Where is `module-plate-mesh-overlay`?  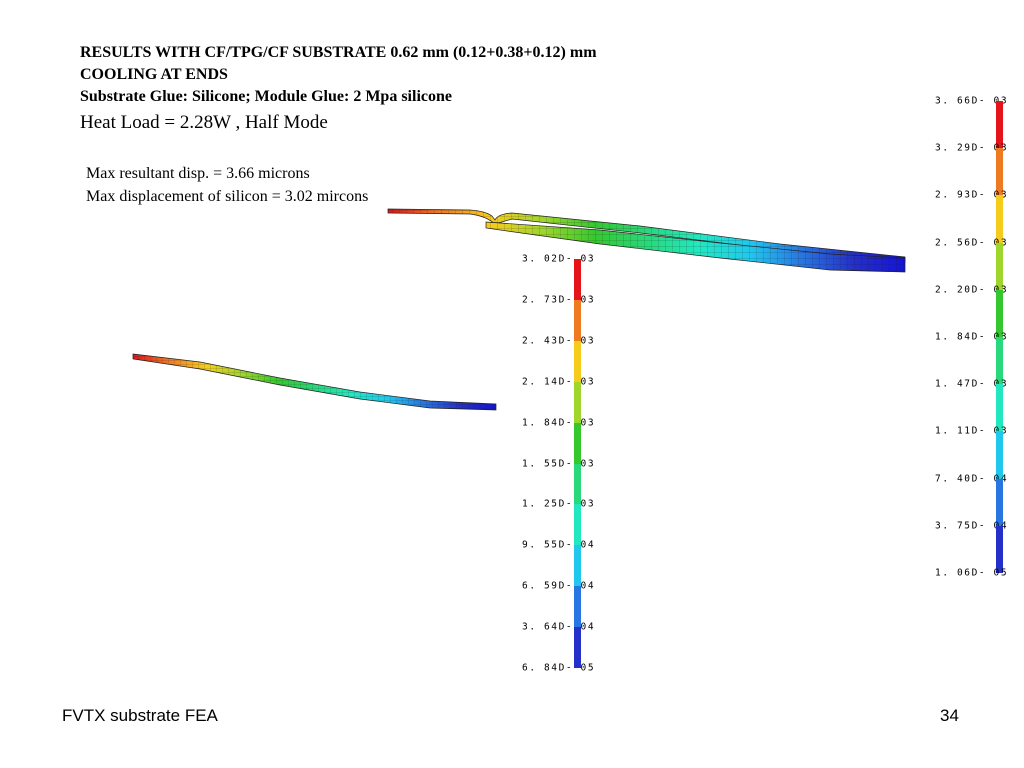
module-plate-mesh-overlay is located at coordinates (646, 235).